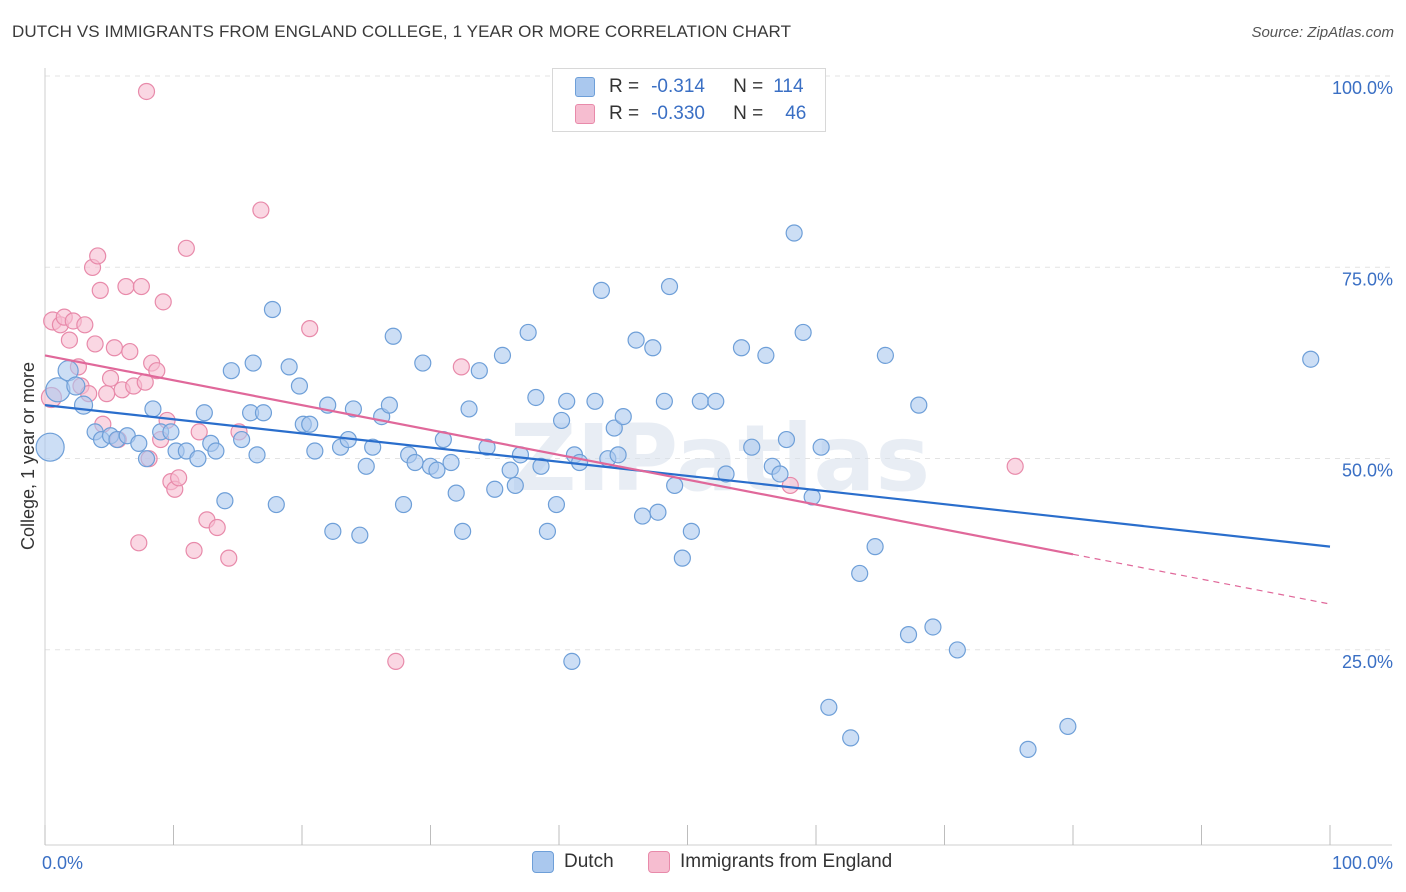  What do you see at coordinates (796, 113) in the screenshot?
I see `legend-n-value: 46` at bounding box center [796, 113].